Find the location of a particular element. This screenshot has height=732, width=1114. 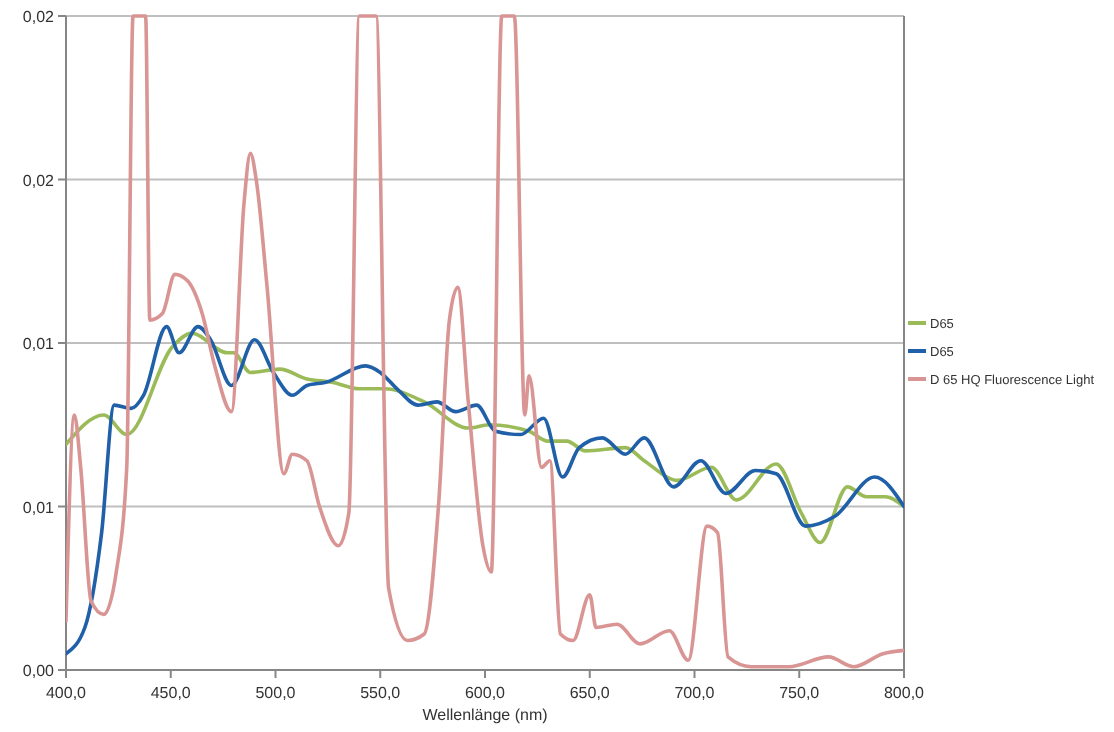

x-tick-label: 800,0 is located at coordinates (904, 693).